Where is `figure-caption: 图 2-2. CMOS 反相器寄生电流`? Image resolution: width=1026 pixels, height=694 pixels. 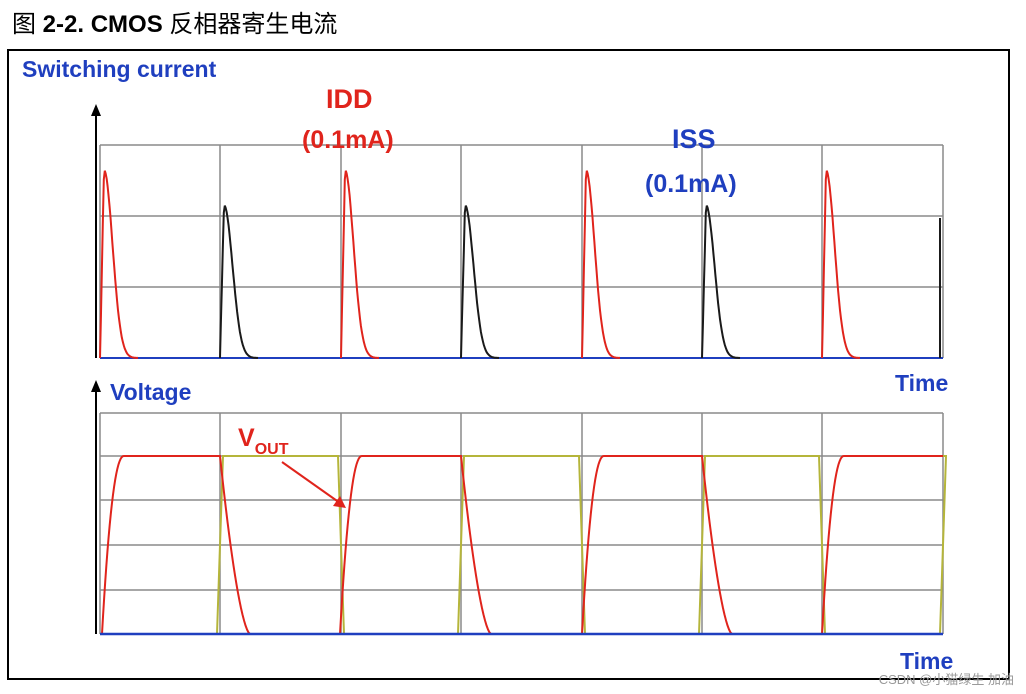 figure-caption: 图 2-2. CMOS 反相器寄生电流 is located at coordinates (174, 21).